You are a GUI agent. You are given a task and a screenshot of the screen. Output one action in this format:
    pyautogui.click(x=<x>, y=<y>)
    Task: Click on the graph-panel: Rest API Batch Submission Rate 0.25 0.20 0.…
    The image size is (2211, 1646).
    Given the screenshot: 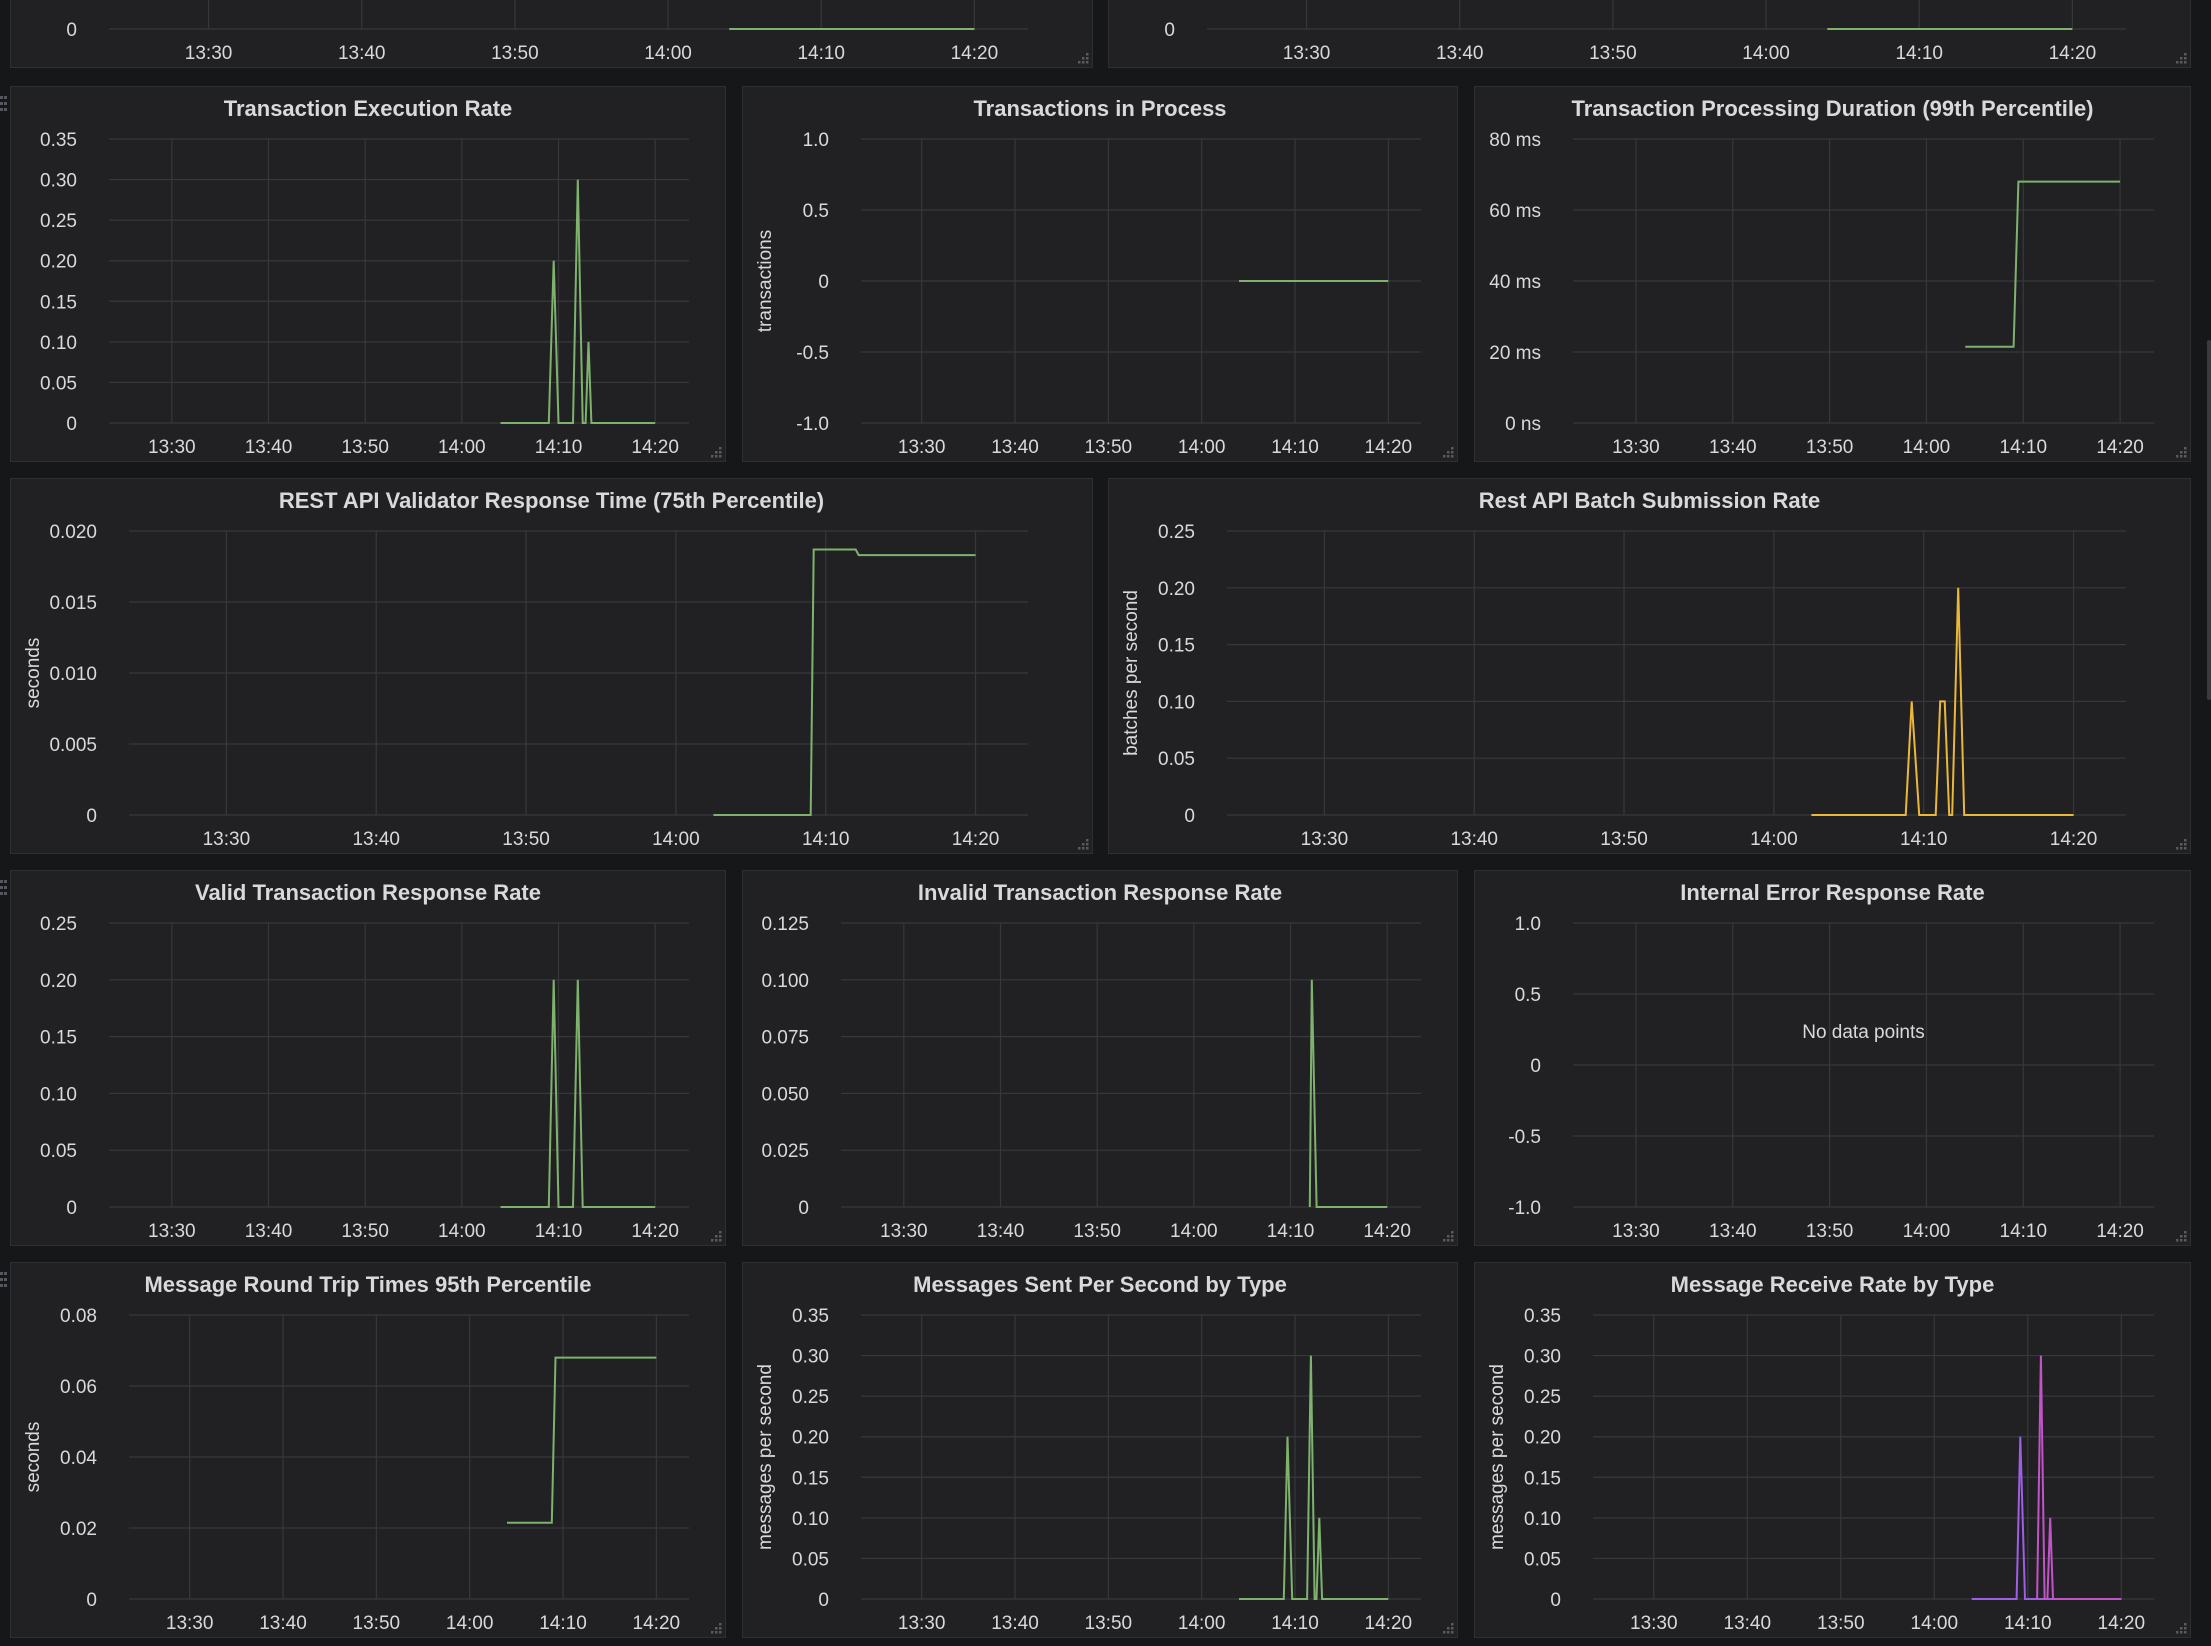 What is the action you would take?
    pyautogui.click(x=1649, y=666)
    